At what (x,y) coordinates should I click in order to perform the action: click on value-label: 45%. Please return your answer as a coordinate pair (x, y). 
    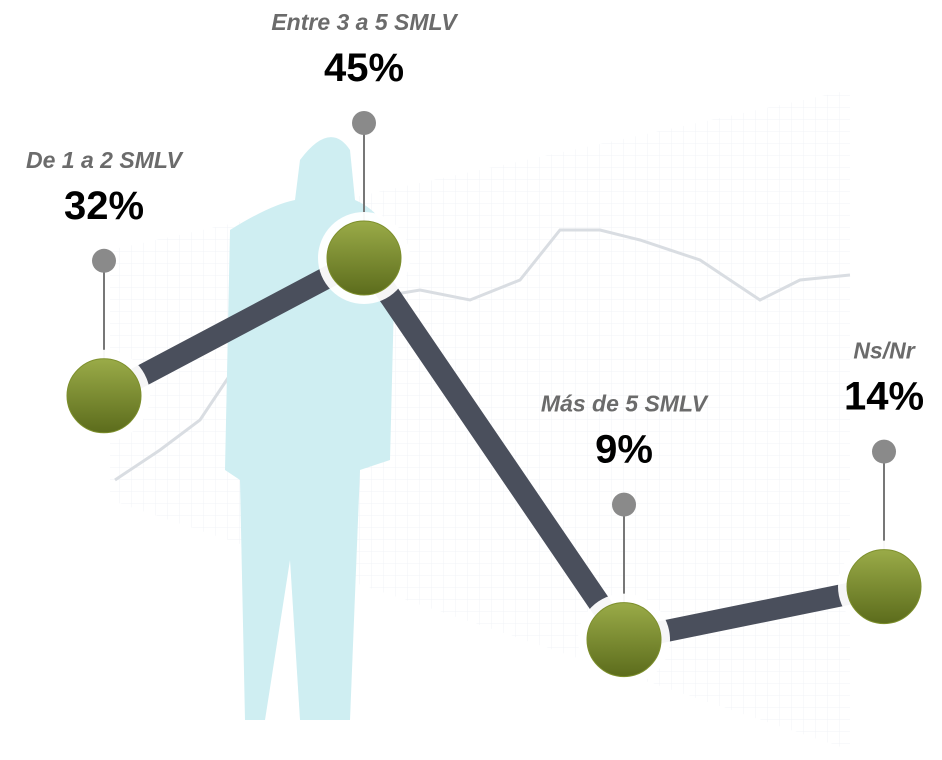
    Looking at the image, I should click on (364, 68).